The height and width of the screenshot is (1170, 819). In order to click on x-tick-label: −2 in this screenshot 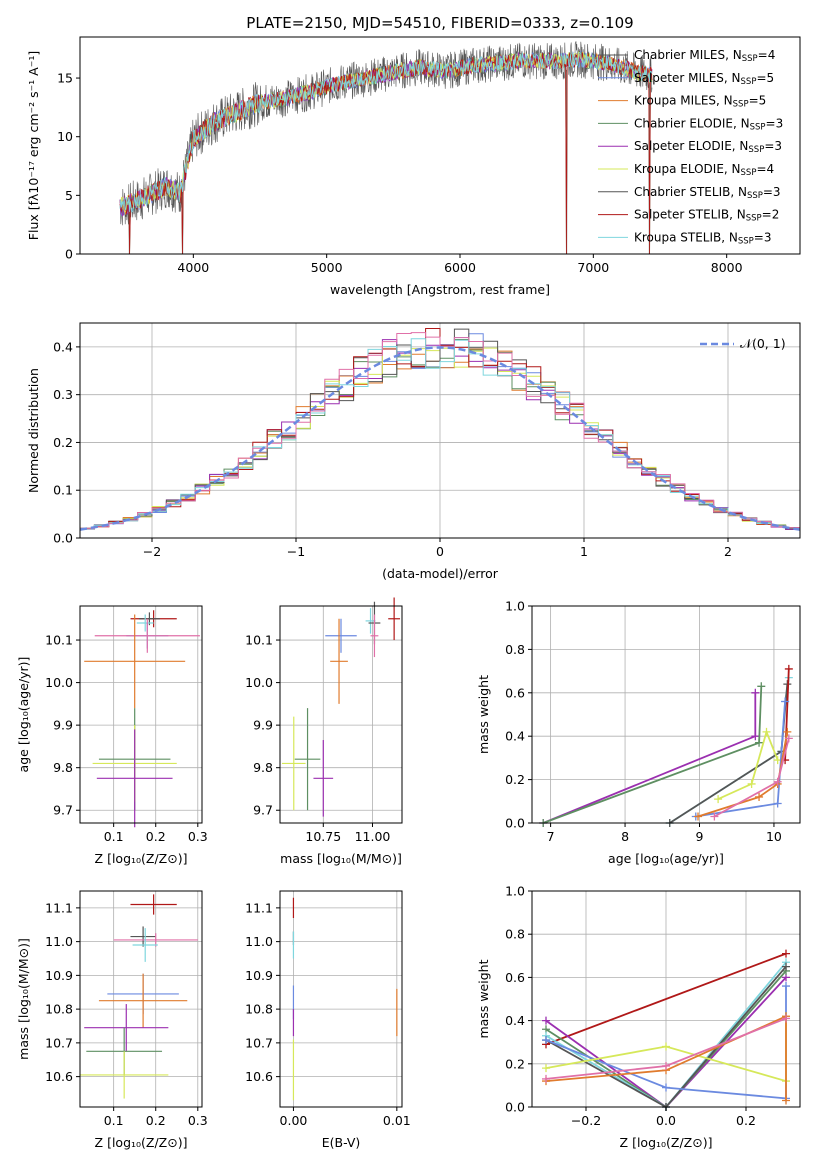, I will do `click(152, 551)`.